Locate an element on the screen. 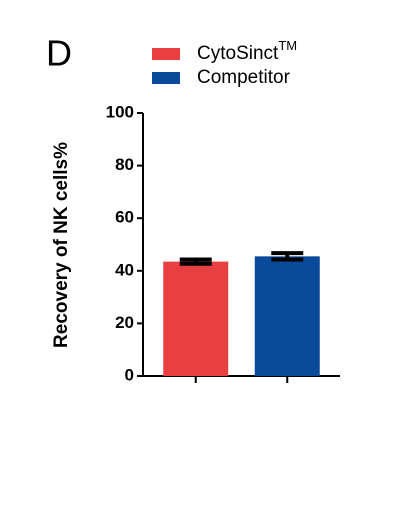  legend-superscript: TM is located at coordinates (287, 45).